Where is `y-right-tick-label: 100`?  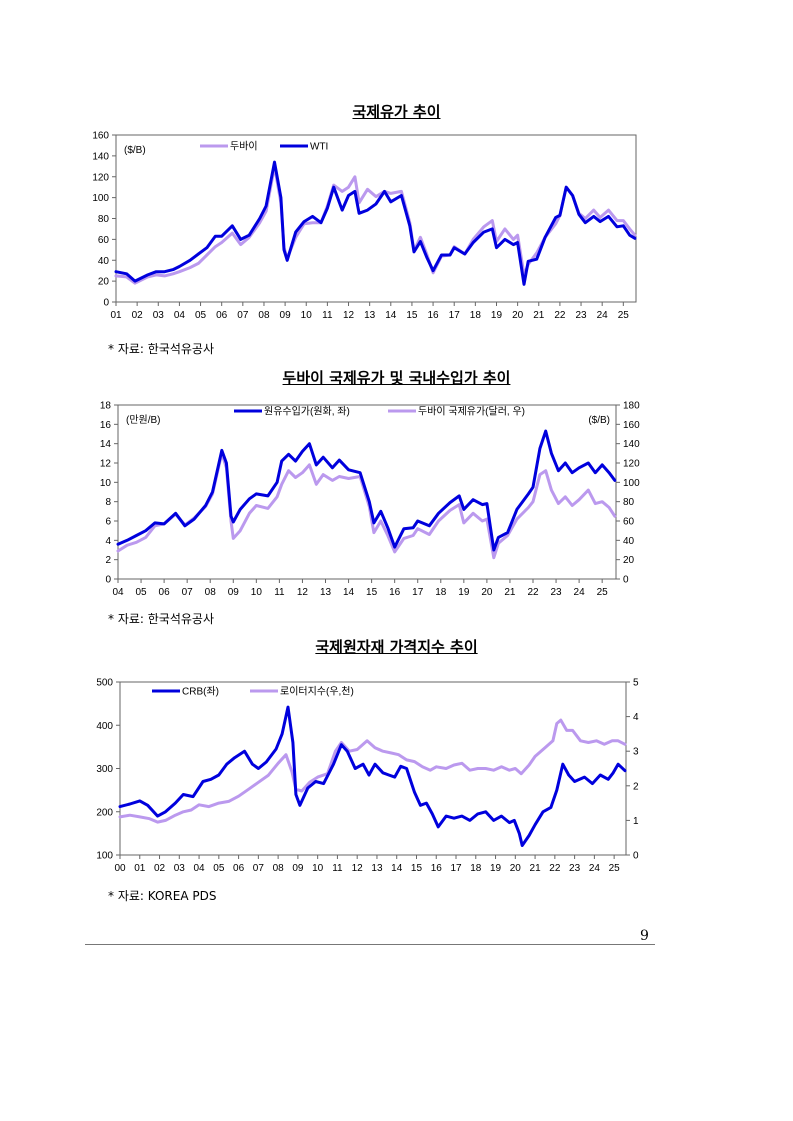
y-right-tick-label: 100 is located at coordinates (631, 483).